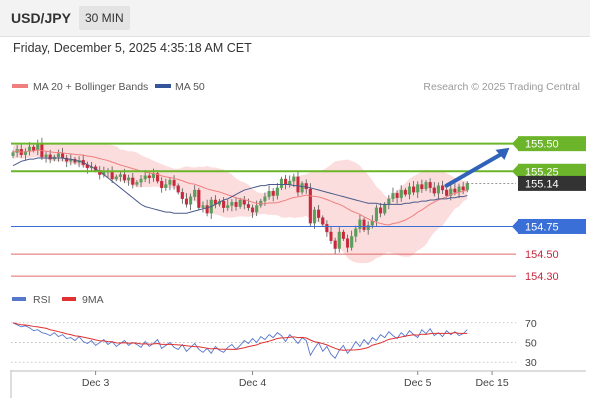 This screenshot has width=590, height=400. What do you see at coordinates (542, 172) in the screenshot?
I see `level-label-155.25: 155.25` at bounding box center [542, 172].